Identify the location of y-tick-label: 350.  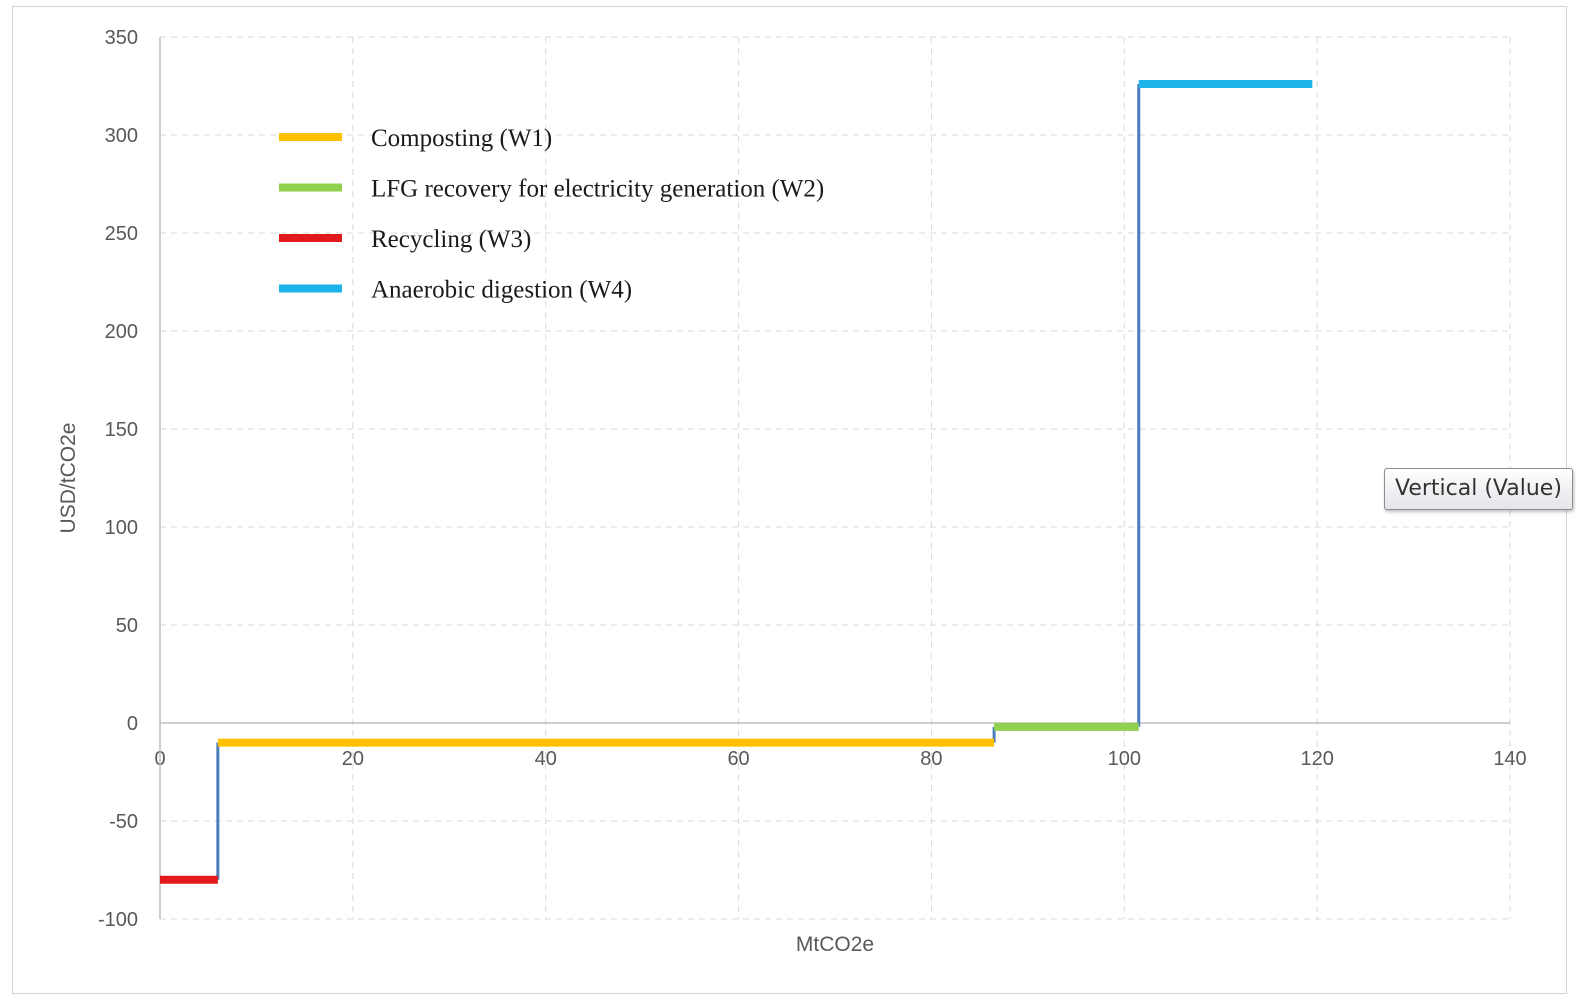
(121, 38).